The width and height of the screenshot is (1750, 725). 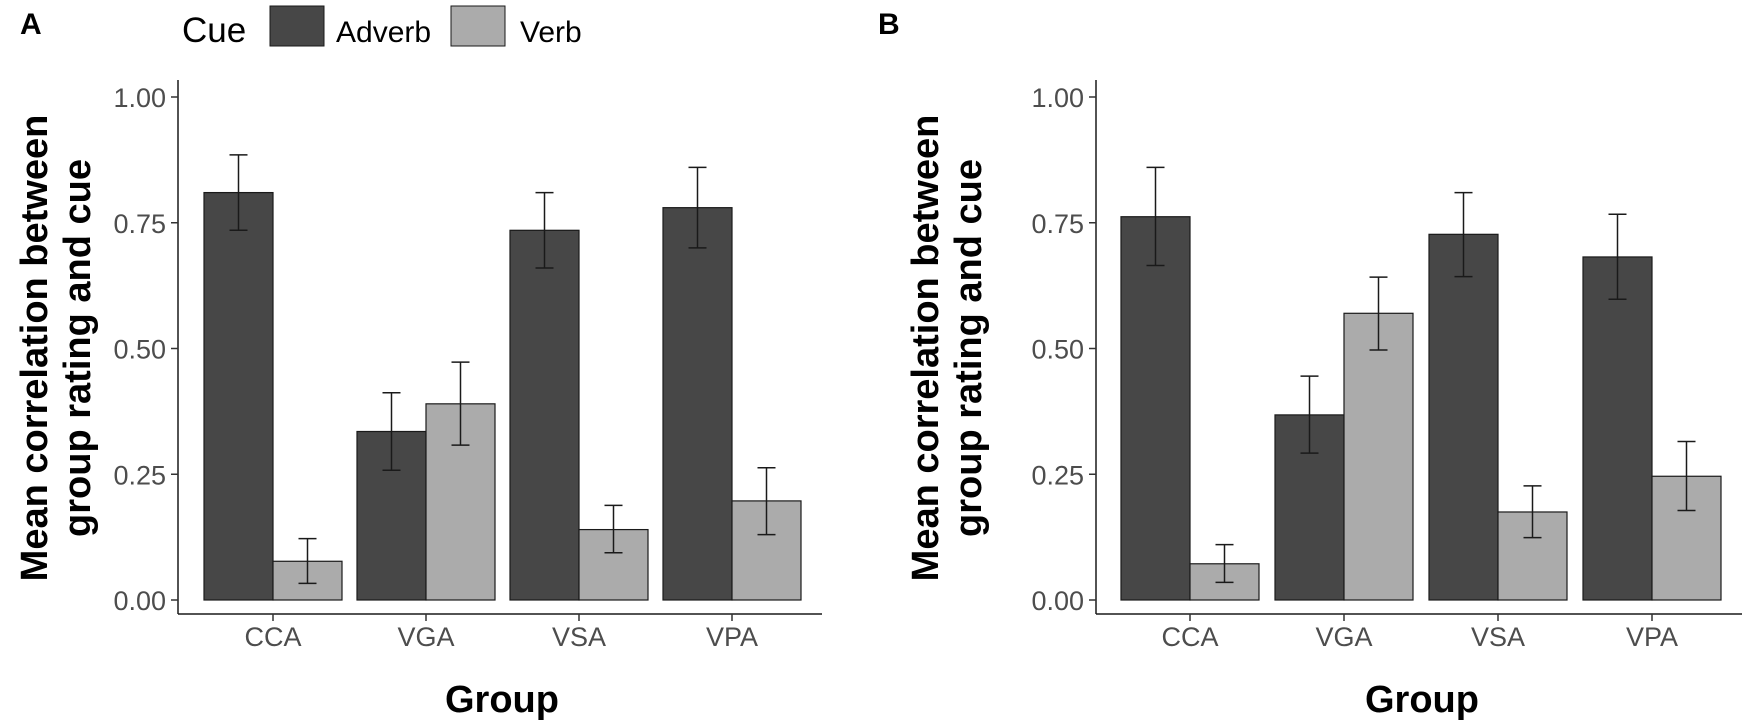 I want to click on panel-a-x-tick-label-cca: CCA, so click(x=272, y=637).